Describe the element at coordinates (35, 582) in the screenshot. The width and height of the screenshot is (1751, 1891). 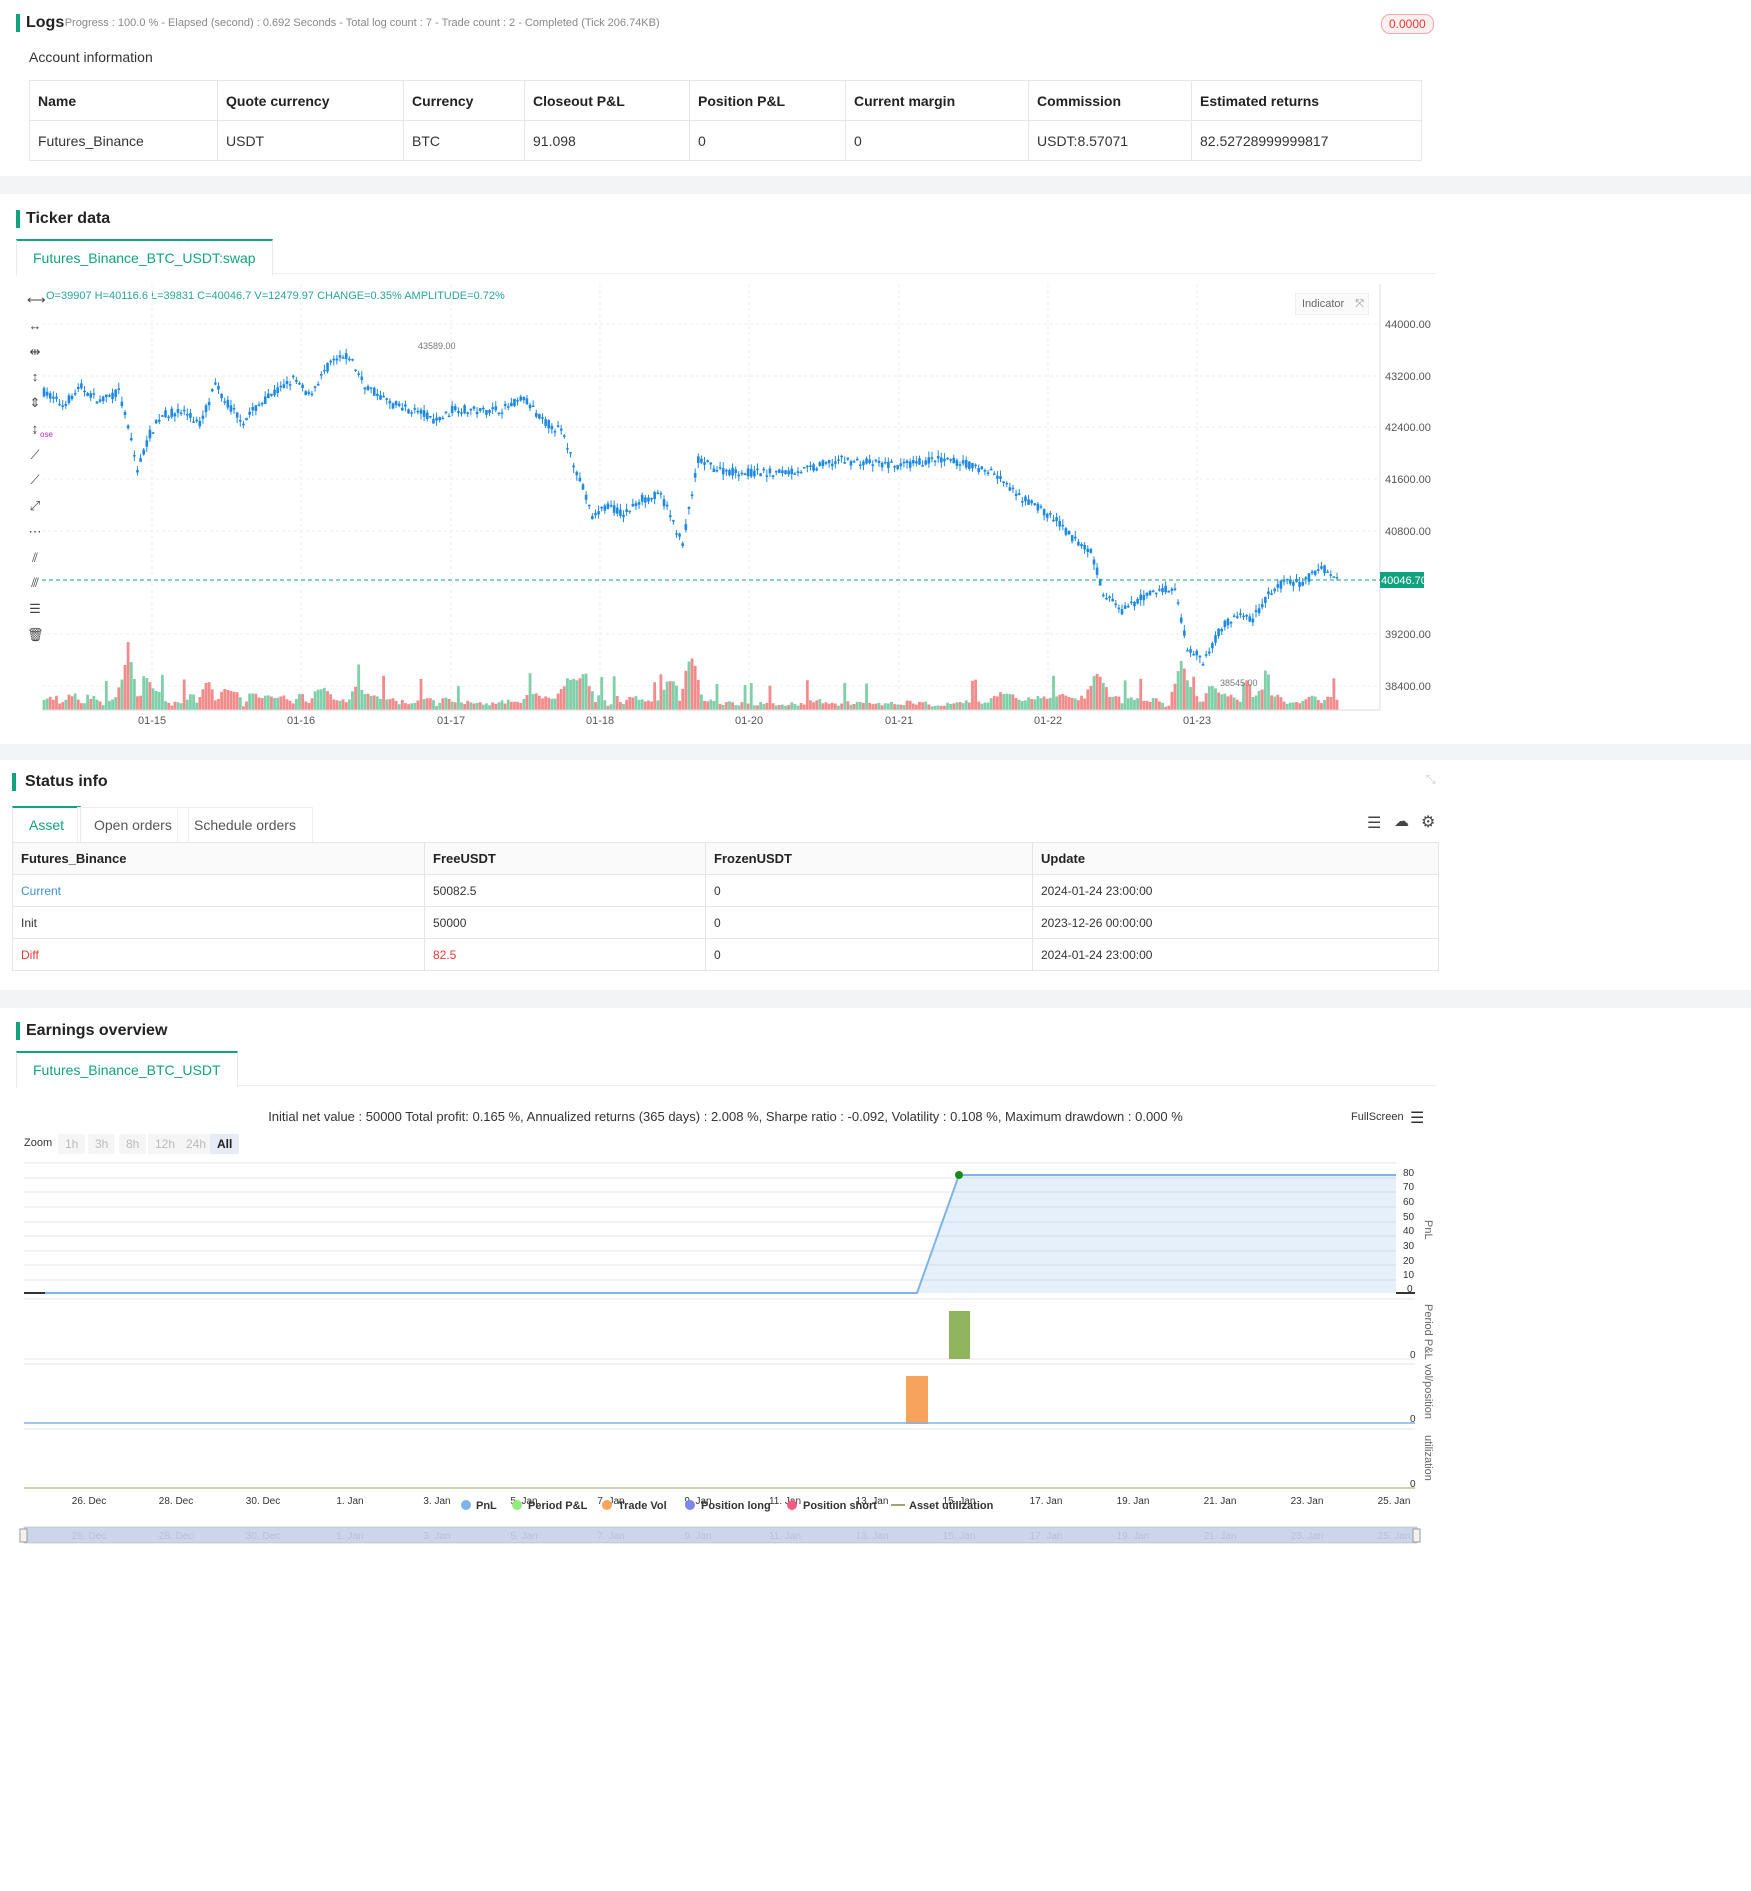
I see `fib-channel-icon: ⫻` at that location.